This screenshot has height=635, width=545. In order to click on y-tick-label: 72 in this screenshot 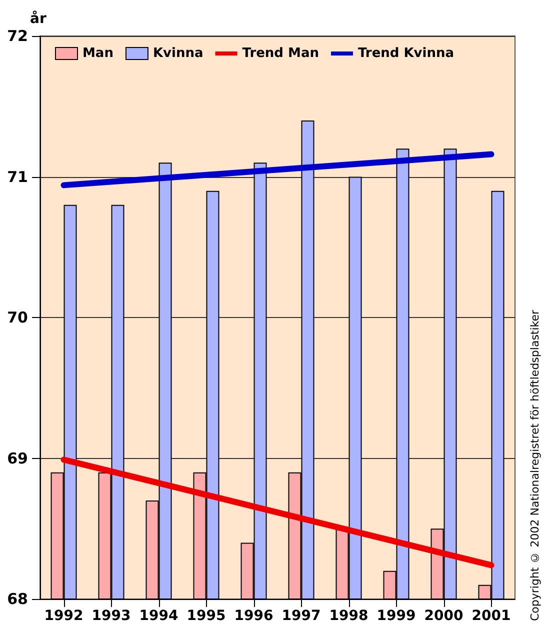, I will do `click(17, 36)`.